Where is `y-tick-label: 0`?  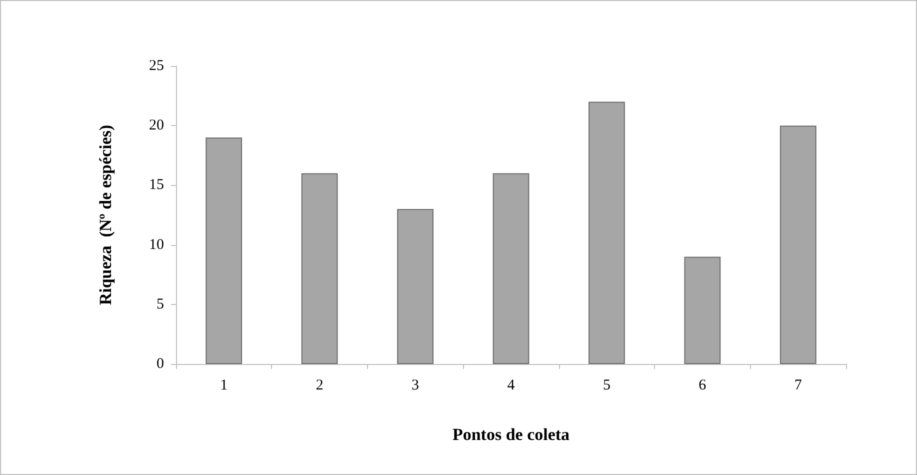
y-tick-label: 0 is located at coordinates (160, 364).